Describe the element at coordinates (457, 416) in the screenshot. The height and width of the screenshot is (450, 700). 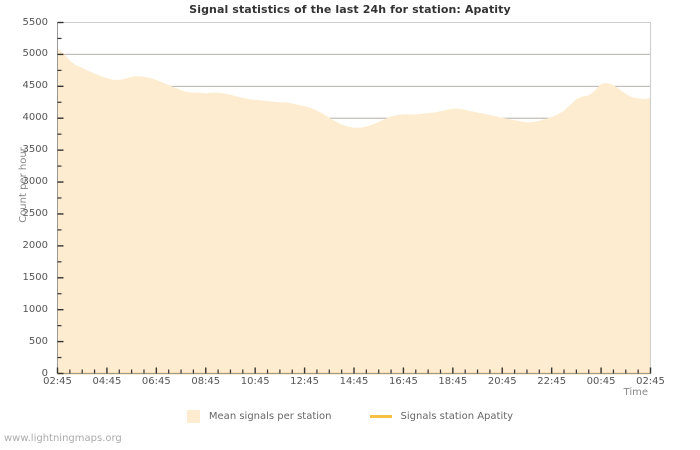
I see `legend-label: Signals station Apatity` at that location.